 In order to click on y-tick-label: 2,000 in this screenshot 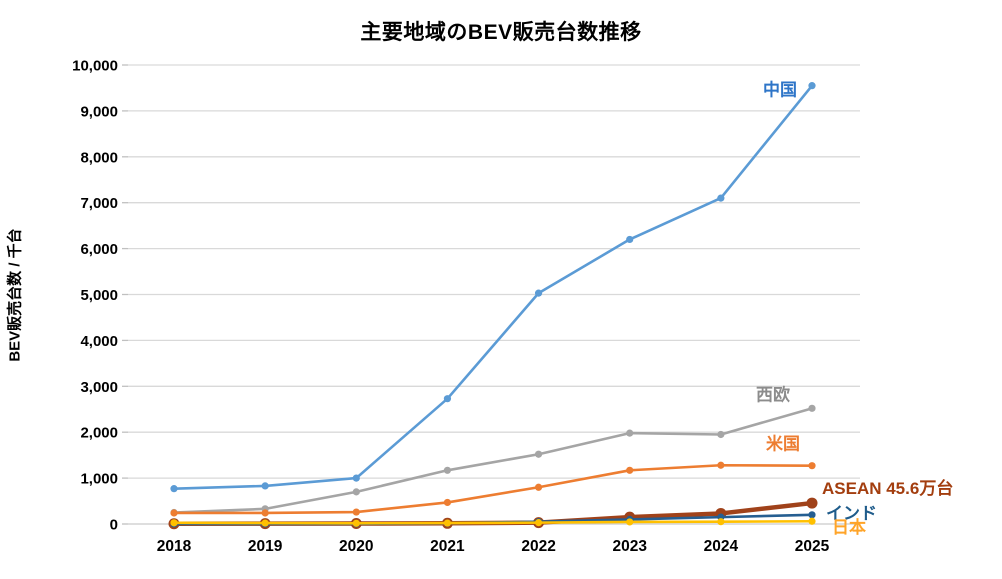, I will do `click(99, 433)`.